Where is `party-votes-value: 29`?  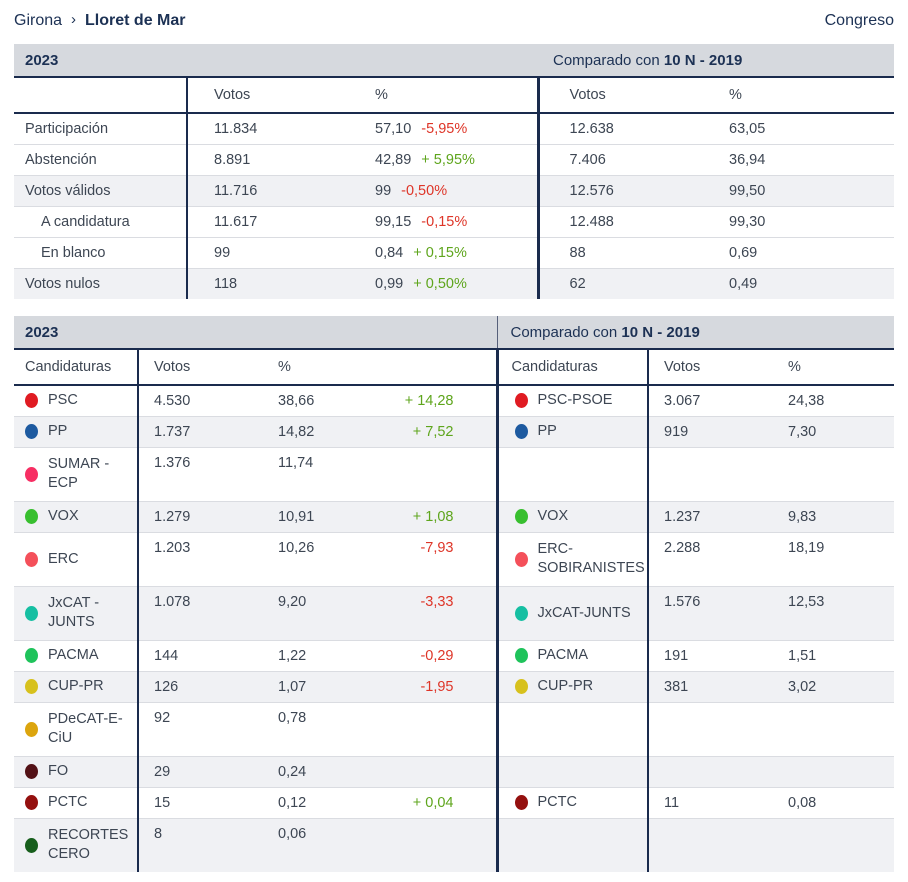
party-votes-value: 29 is located at coordinates (200, 771).